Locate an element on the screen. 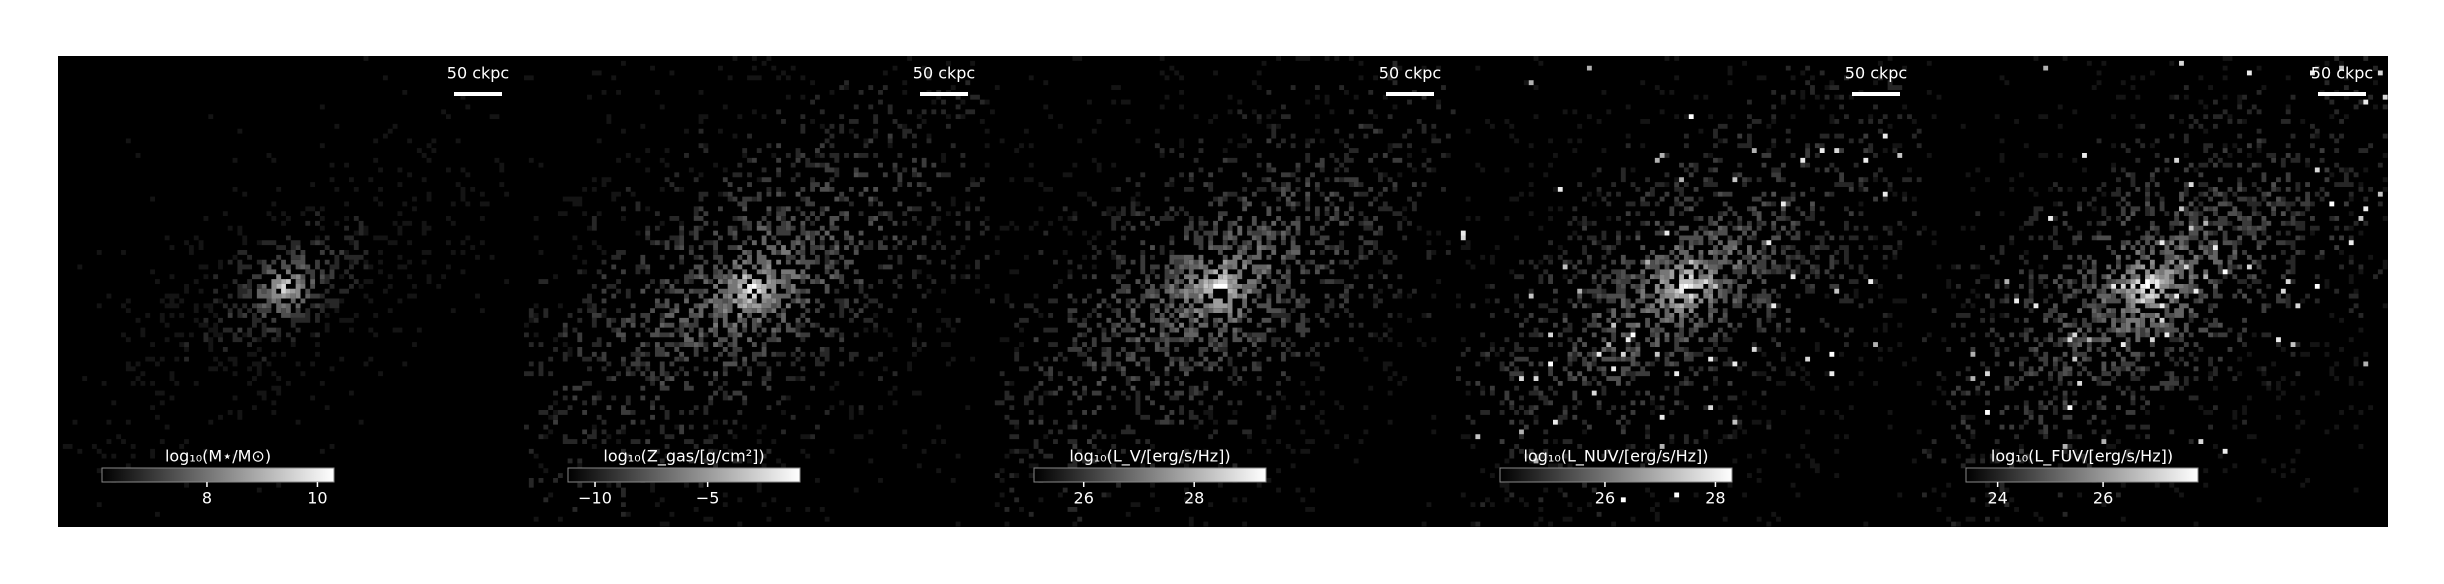 The image size is (2444, 584). colorbar-tick-label: 8 is located at coordinates (207, 498).